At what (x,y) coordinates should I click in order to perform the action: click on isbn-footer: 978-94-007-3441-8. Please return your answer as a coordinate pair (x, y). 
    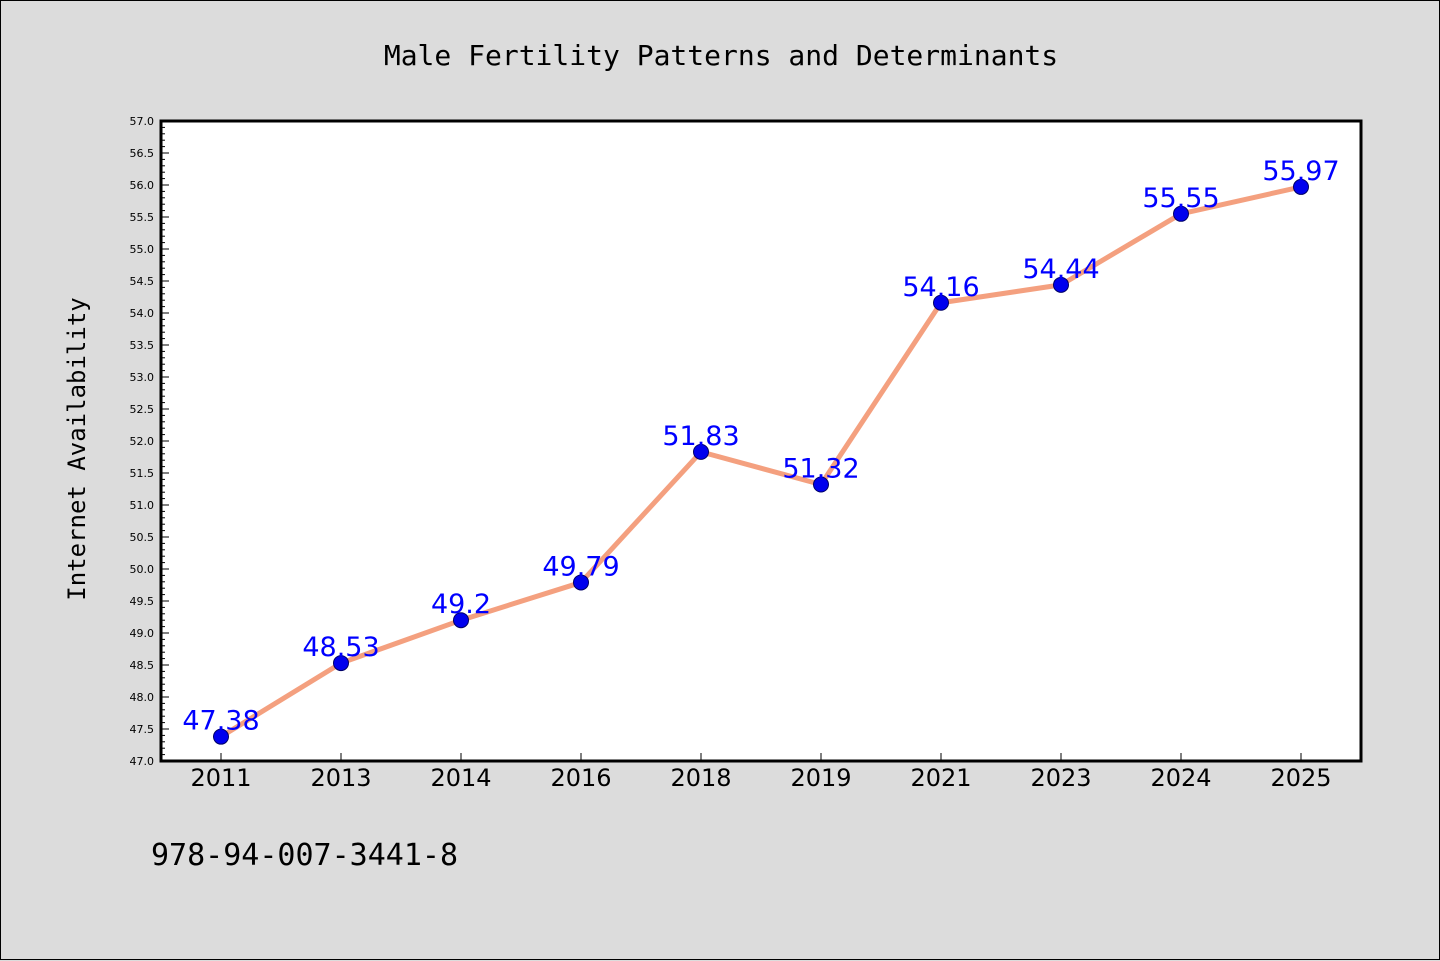
    Looking at the image, I should click on (304, 855).